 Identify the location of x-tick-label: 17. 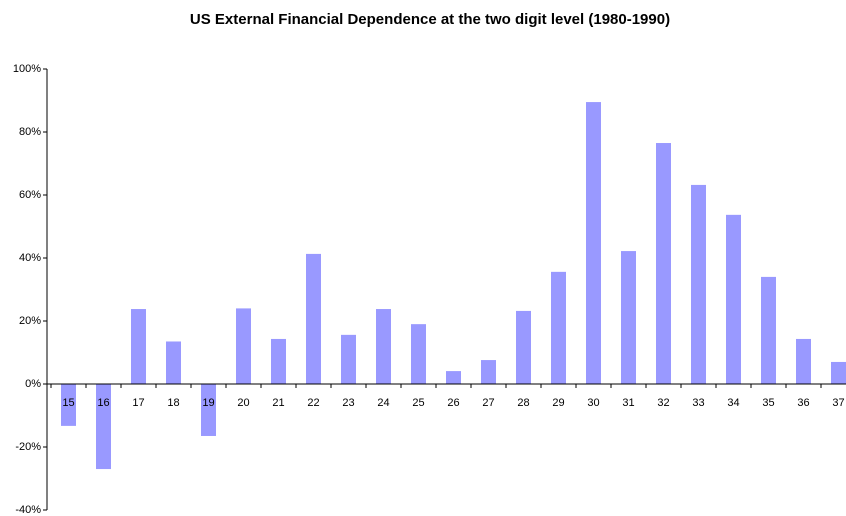
(138, 403).